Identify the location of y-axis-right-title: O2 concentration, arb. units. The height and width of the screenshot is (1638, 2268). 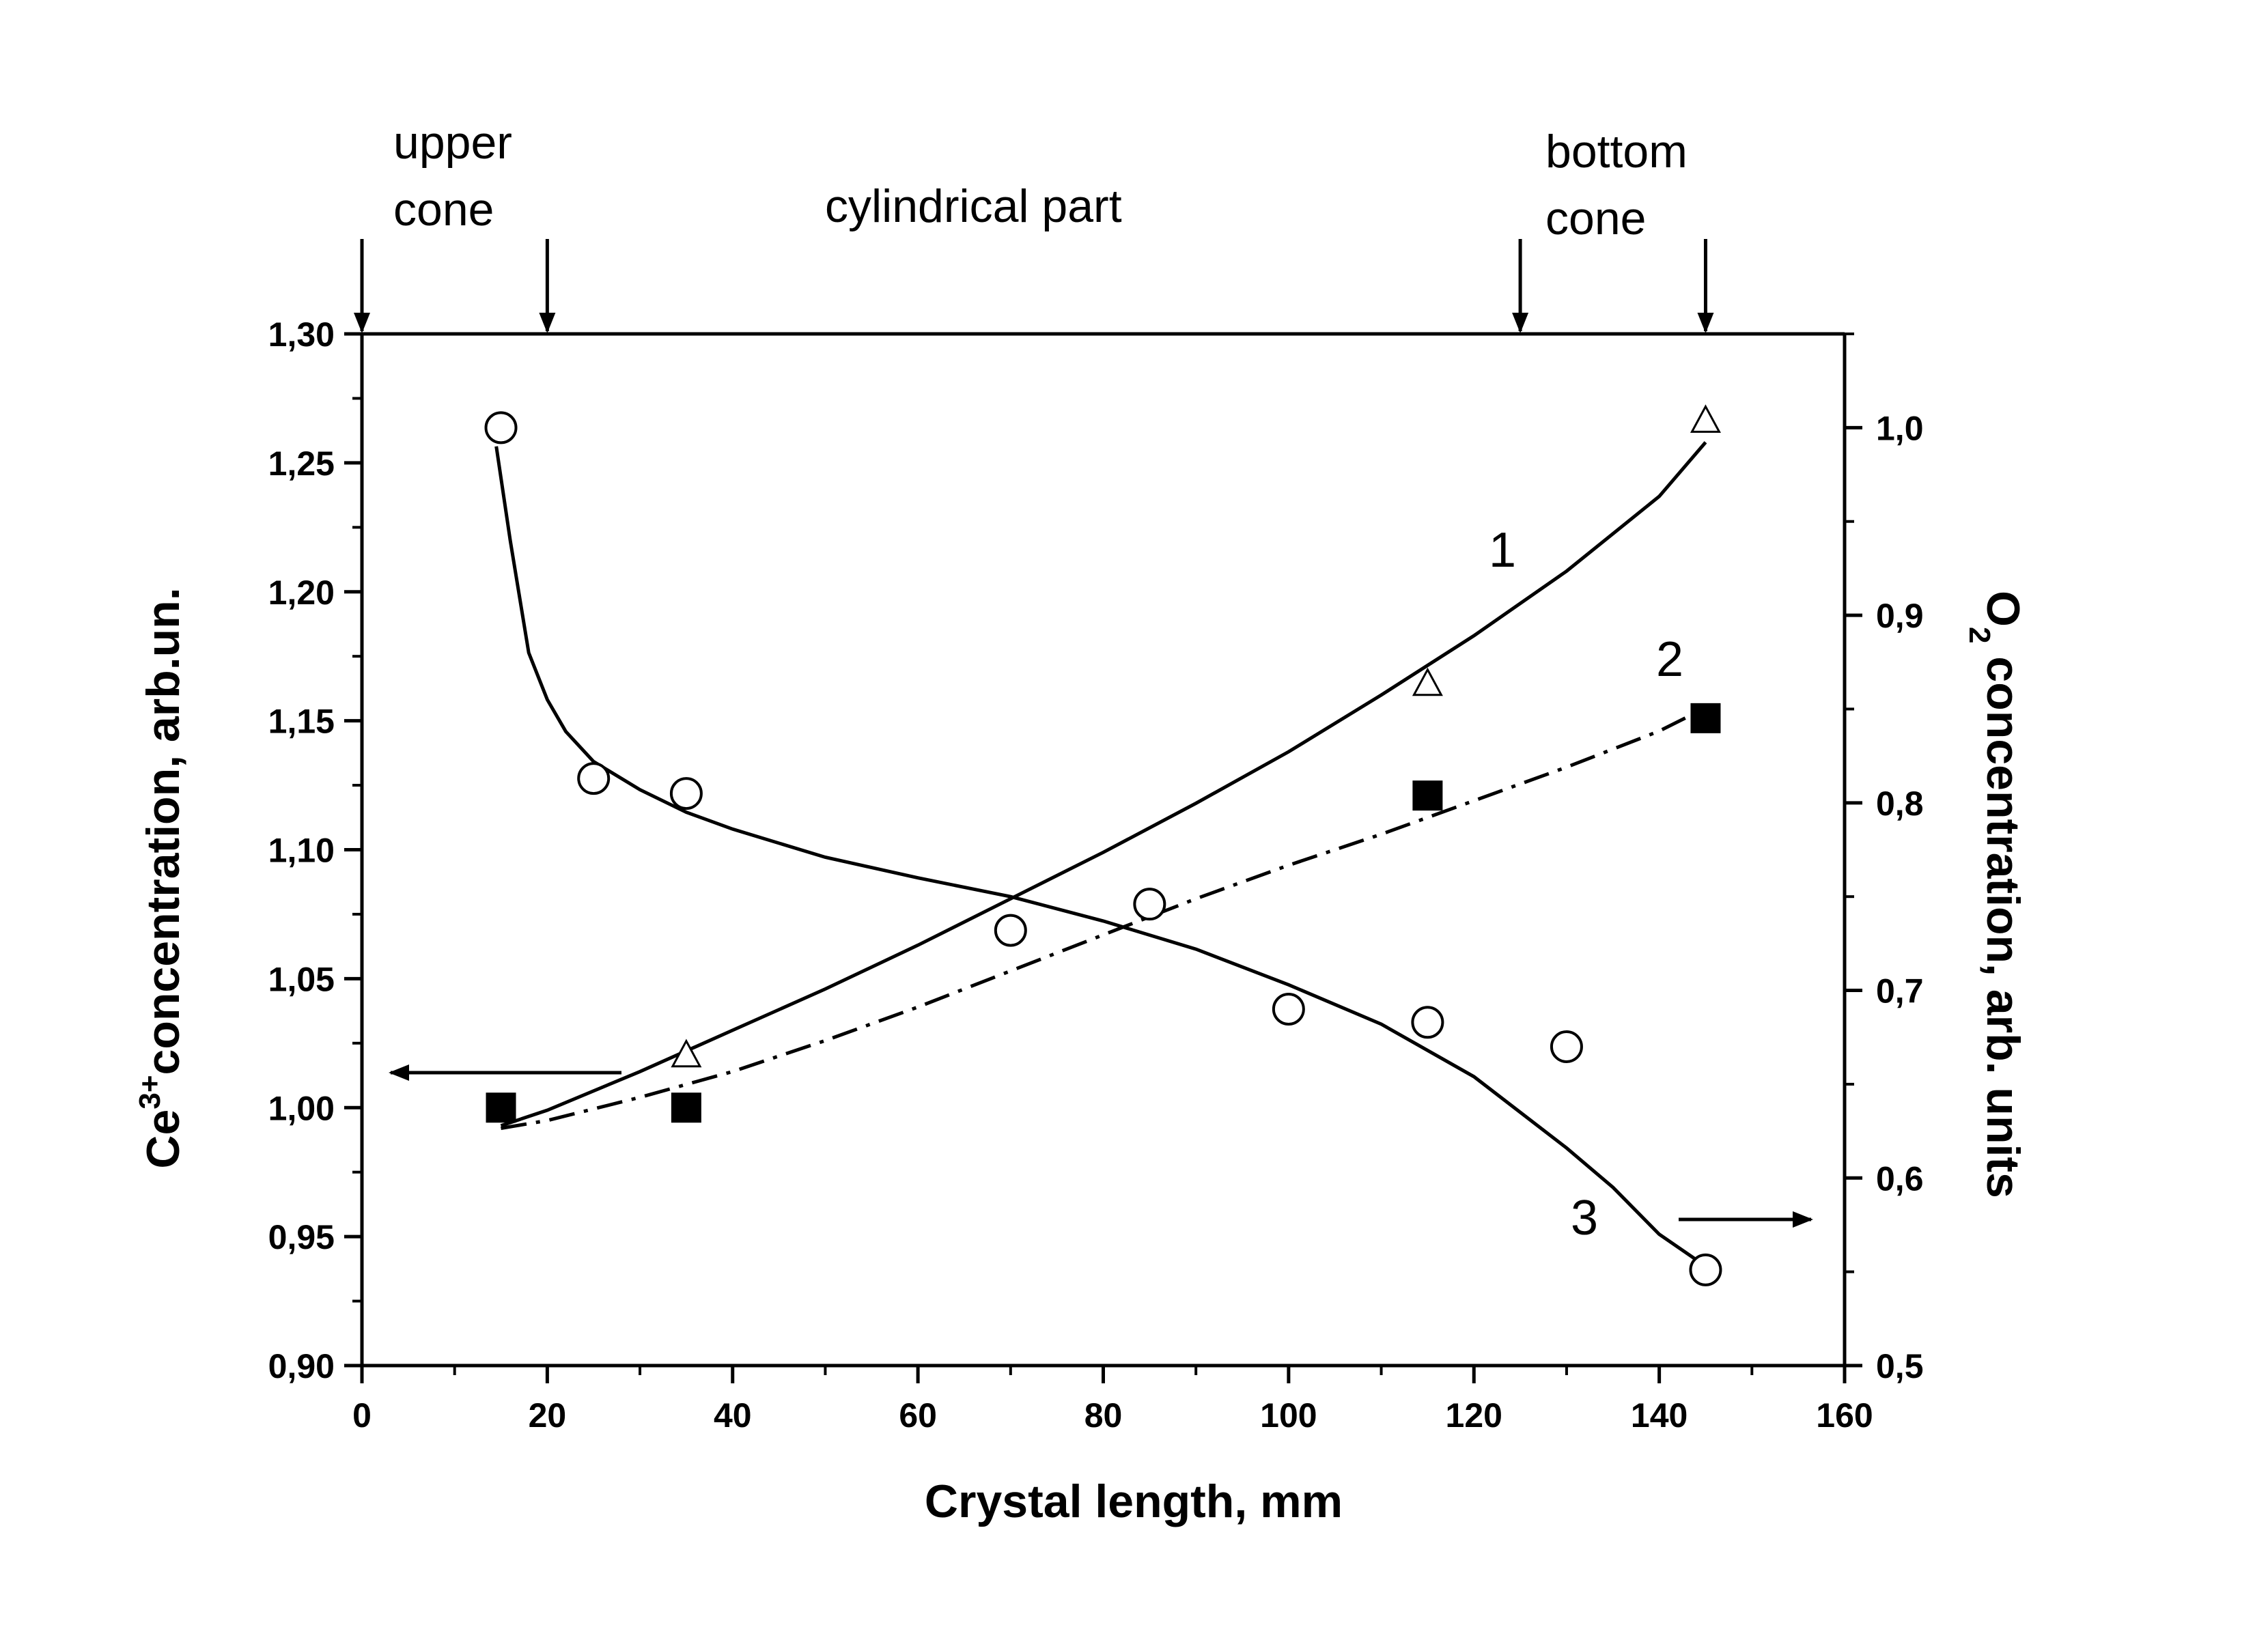
(1996, 894).